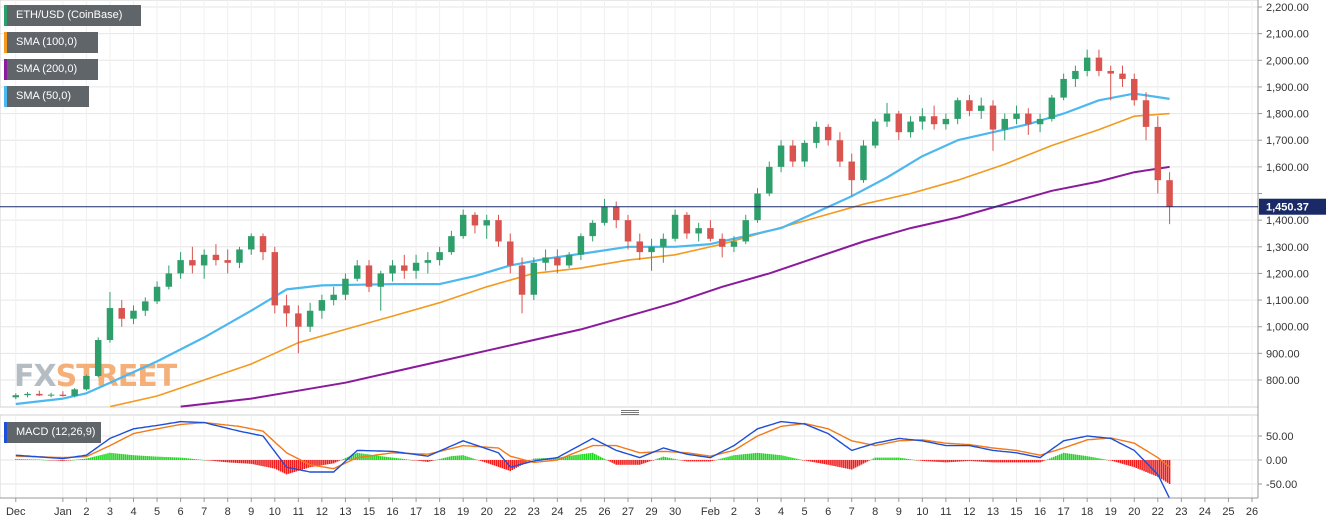 This screenshot has height=526, width=1331. What do you see at coordinates (630, 412) in the screenshot?
I see `pane-resize-handle` at bounding box center [630, 412].